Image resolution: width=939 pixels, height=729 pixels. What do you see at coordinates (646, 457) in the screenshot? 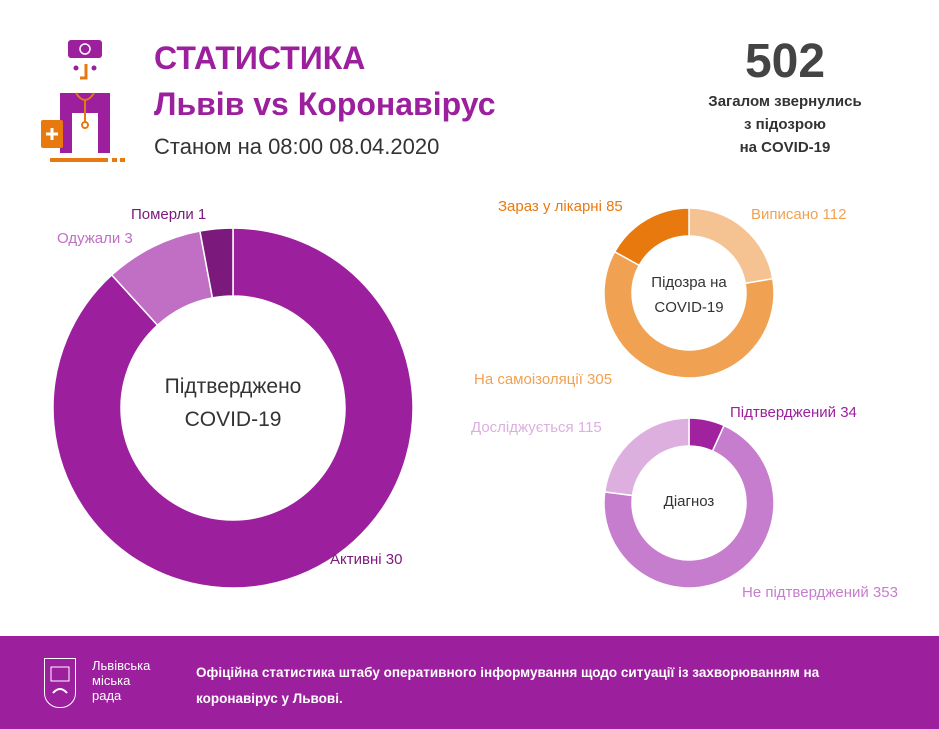
I see `donut-slice-Досліджується` at bounding box center [646, 457].